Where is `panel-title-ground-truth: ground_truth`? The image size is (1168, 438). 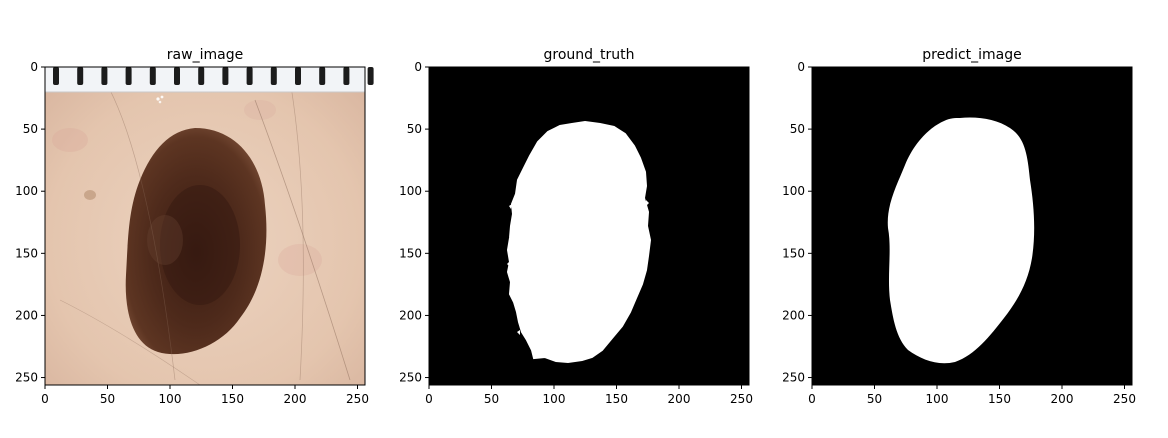 panel-title-ground-truth: ground_truth is located at coordinates (588, 55).